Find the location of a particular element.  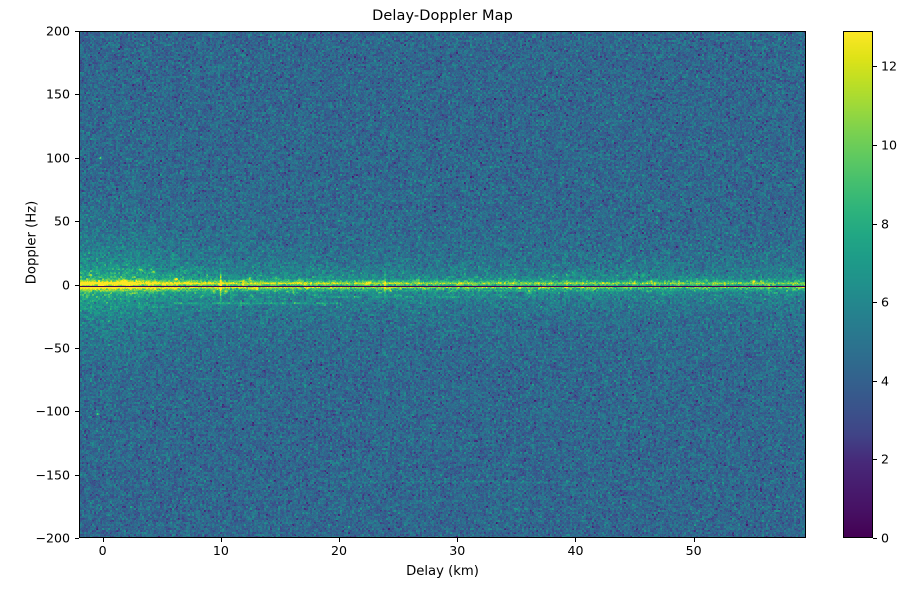

y-tick-label: 0 is located at coordinates (65, 284).